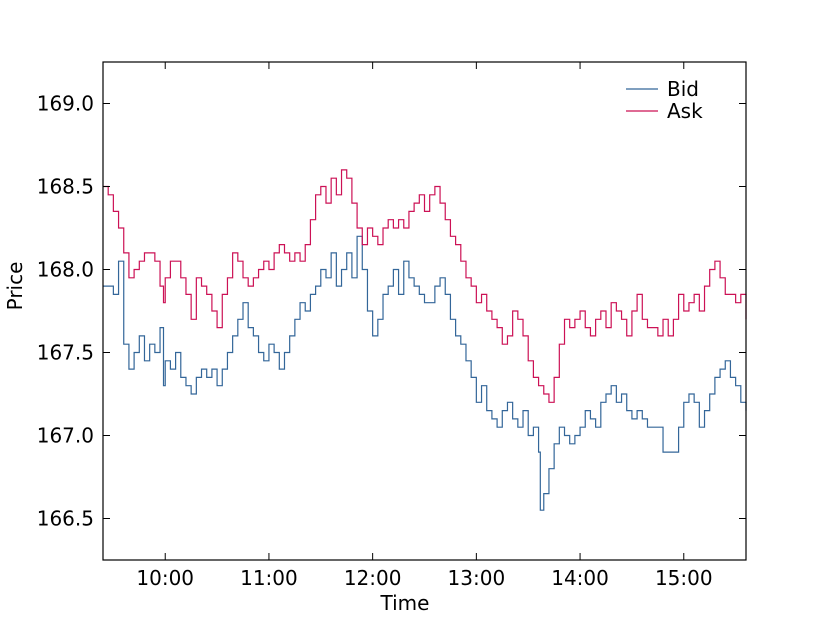 The image size is (830, 623). I want to click on x-axis-title: Time, so click(405, 603).